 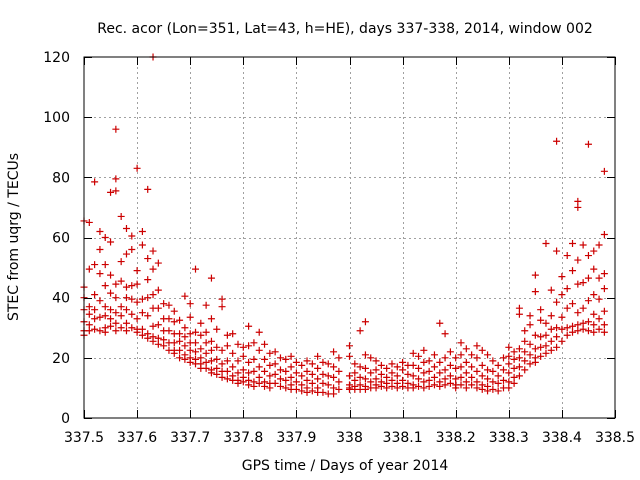 I want to click on y-tick-label: 100, so click(x=56, y=118).